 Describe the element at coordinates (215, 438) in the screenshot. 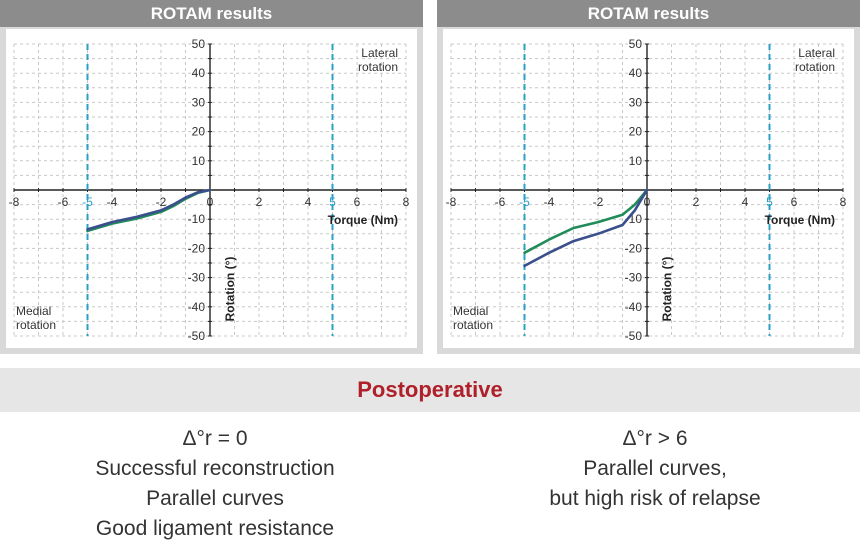

I see `caption-line: Δ°r = 0` at that location.